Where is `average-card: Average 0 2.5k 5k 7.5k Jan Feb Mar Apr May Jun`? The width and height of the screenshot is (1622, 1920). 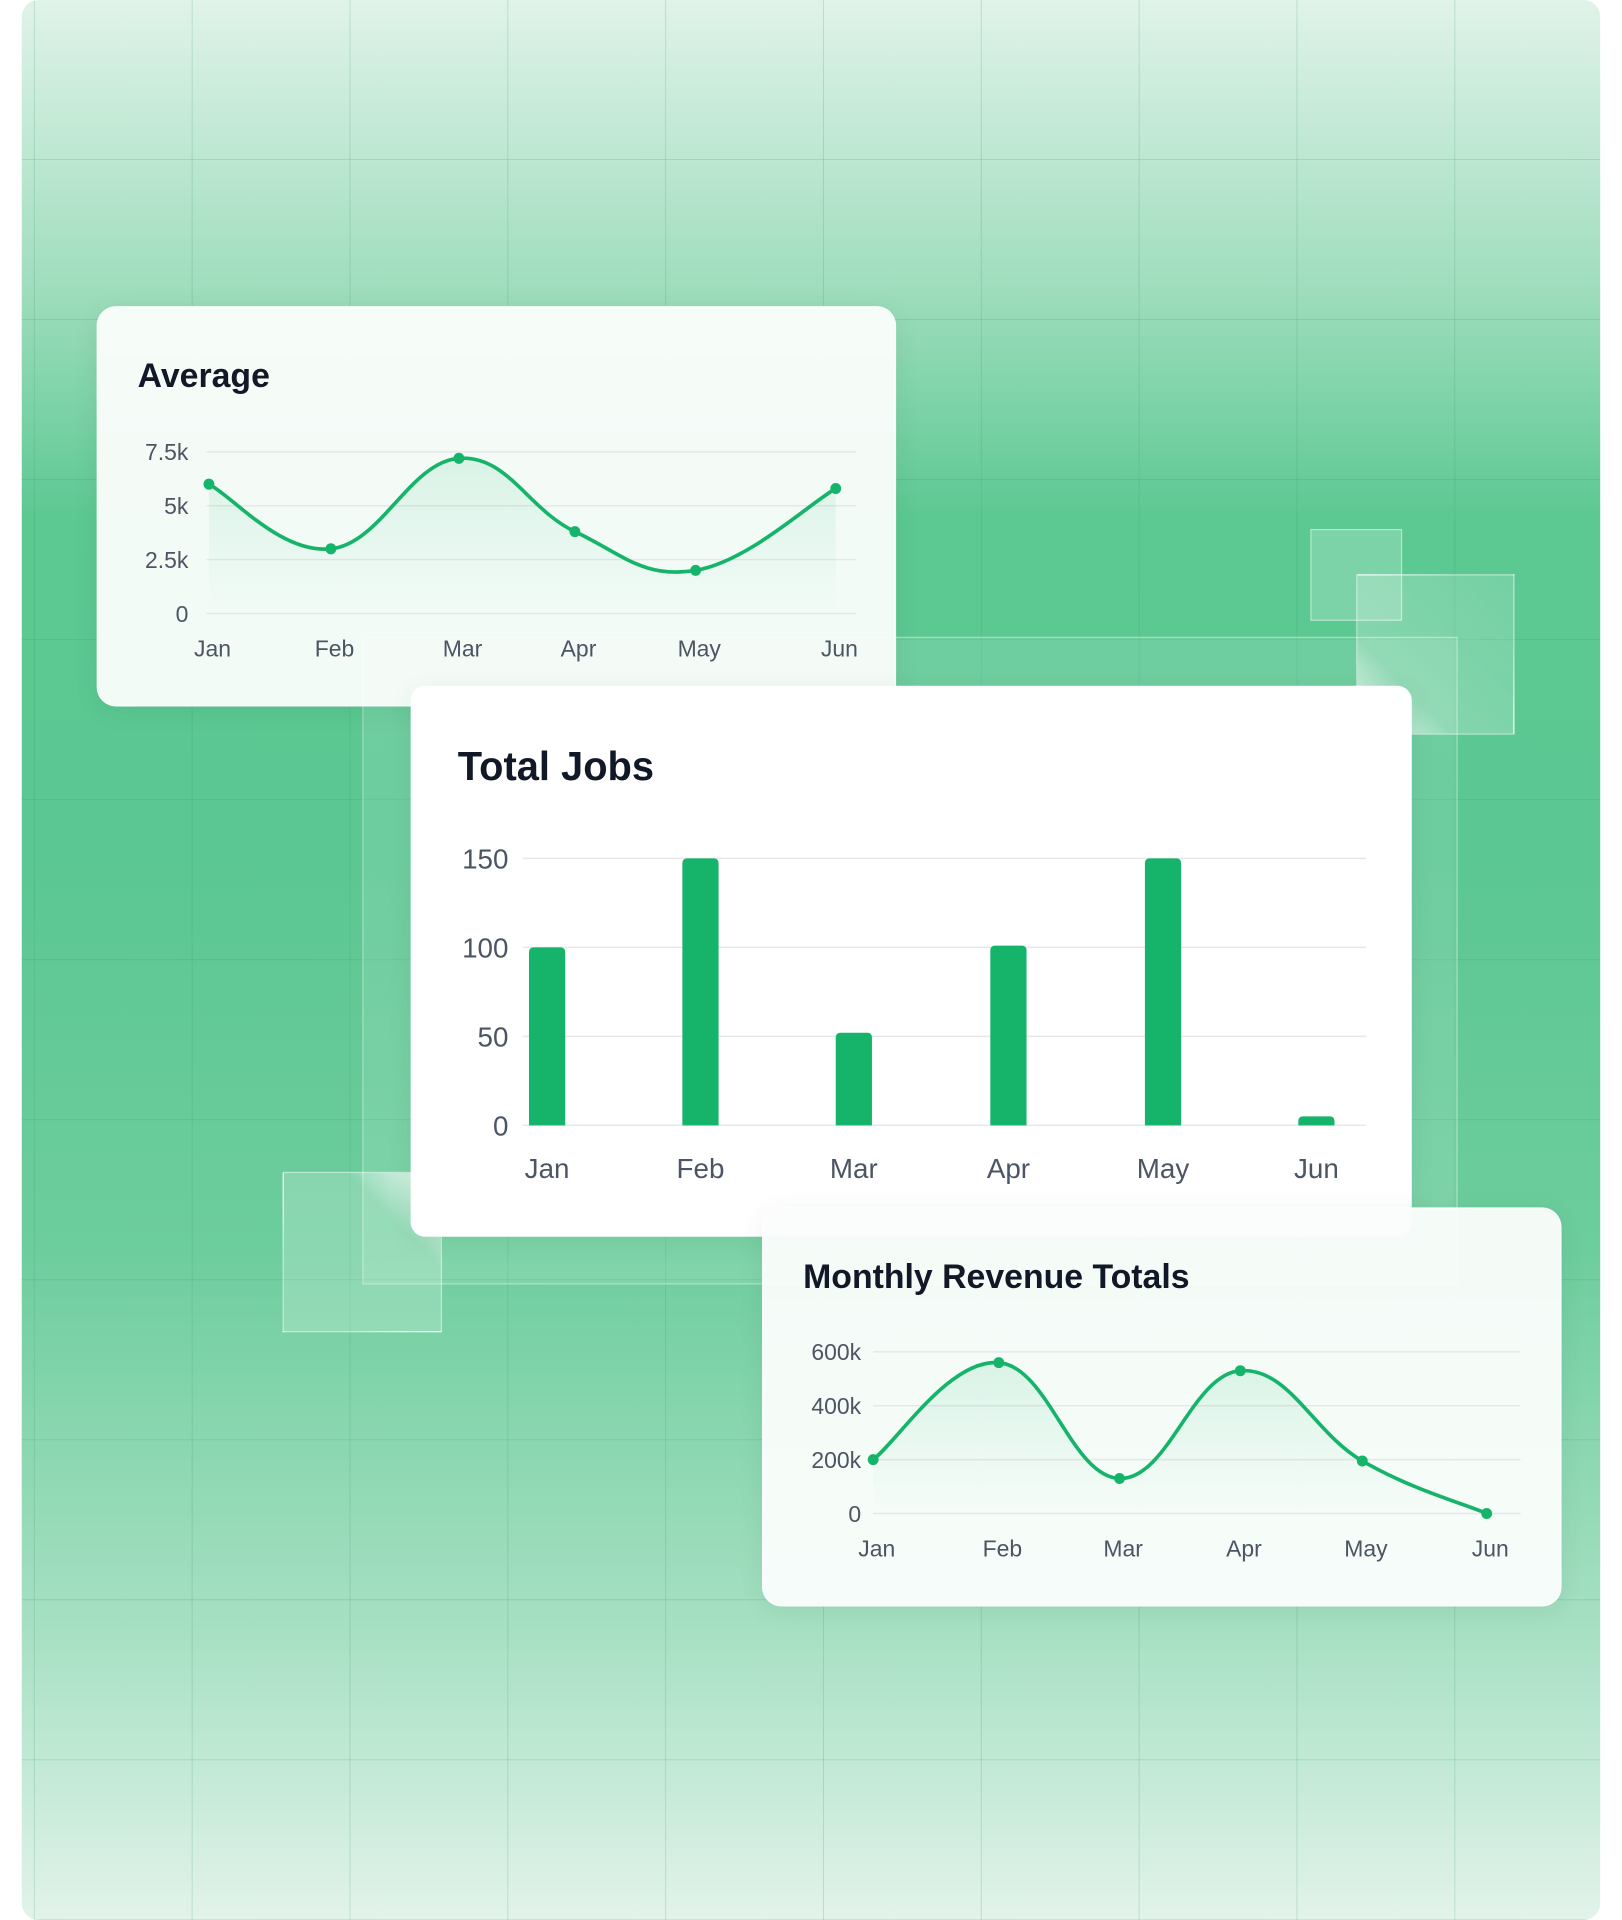
average-card: Average 0 2.5k 5k 7.5k Jan Feb Mar Apr May Jun is located at coordinates (496, 506).